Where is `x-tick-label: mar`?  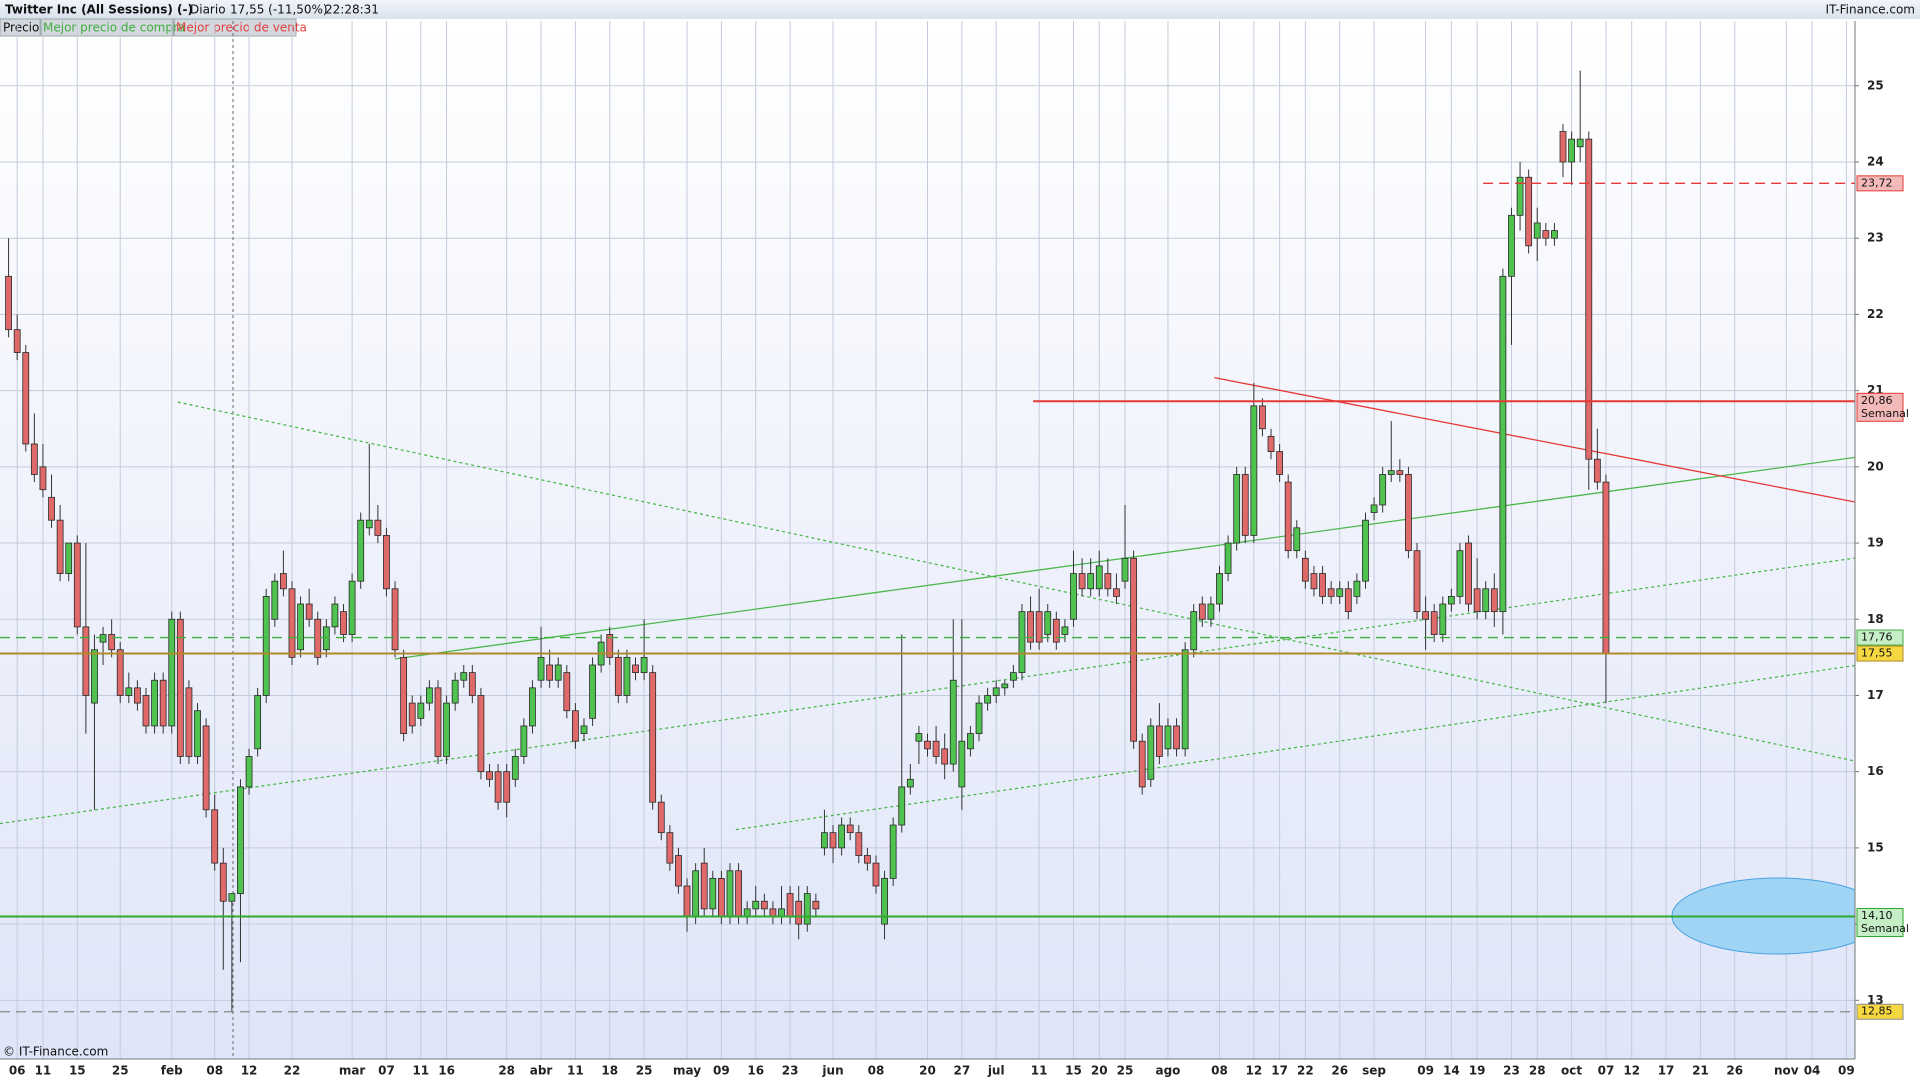 x-tick-label: mar is located at coordinates (352, 1071).